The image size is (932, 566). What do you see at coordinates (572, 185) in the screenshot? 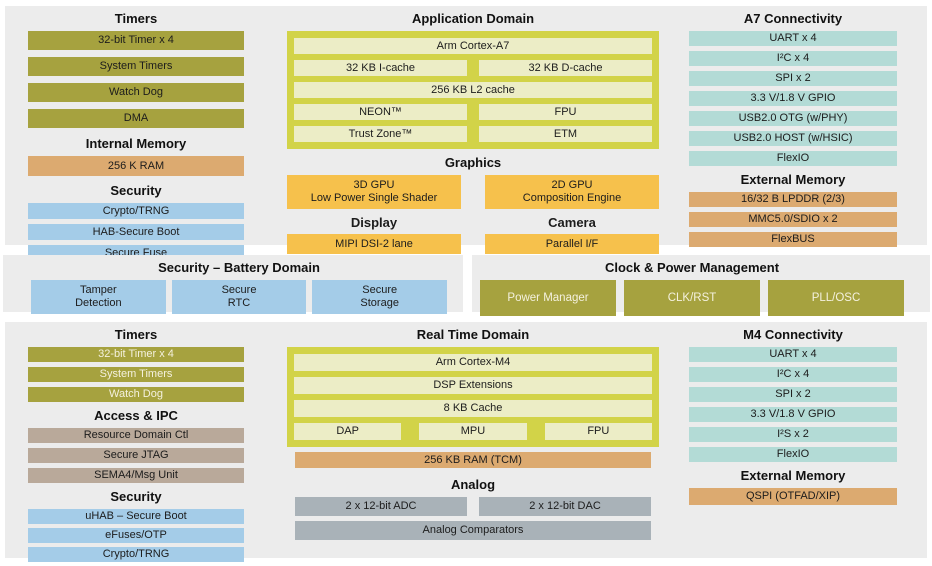
I see `block-label: 2D GPU` at bounding box center [572, 185].